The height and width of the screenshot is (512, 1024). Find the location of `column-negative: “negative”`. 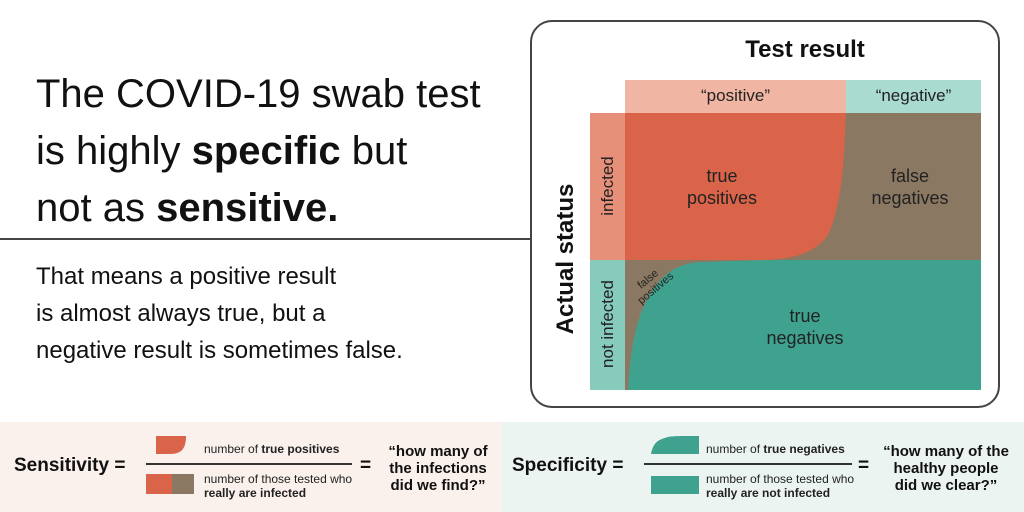

column-negative: “negative” is located at coordinates (913, 95).